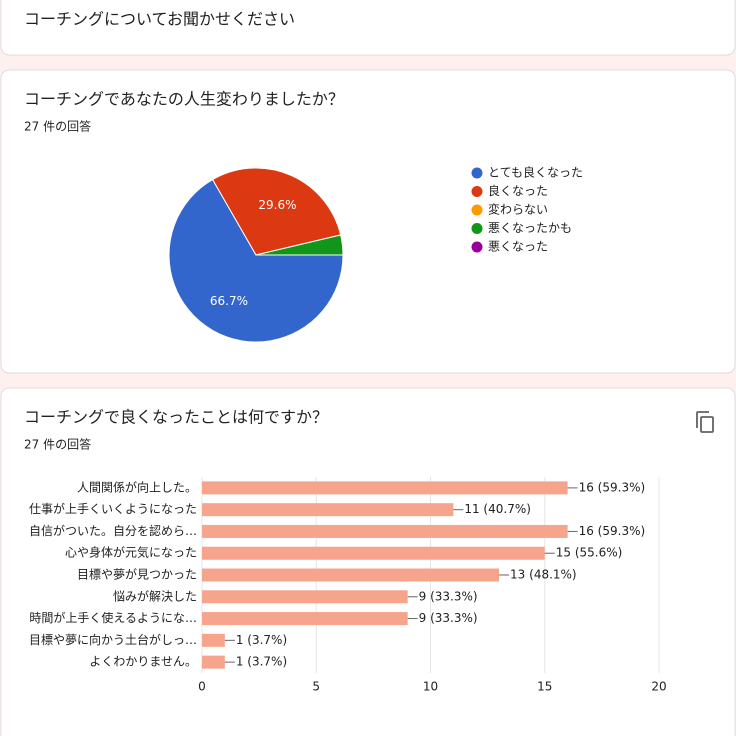 This screenshot has height=736, width=736. What do you see at coordinates (589, 553) in the screenshot?
I see `bar-label: 15 (55.6%)` at bounding box center [589, 553].